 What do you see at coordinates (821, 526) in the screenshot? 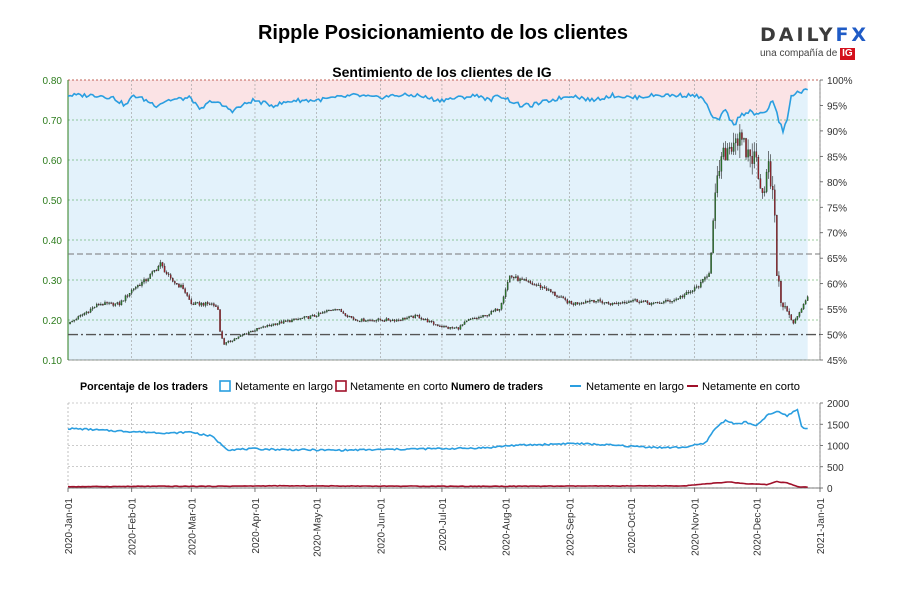
I see `date-tick-label: 2021-Jan-01` at bounding box center [821, 526].